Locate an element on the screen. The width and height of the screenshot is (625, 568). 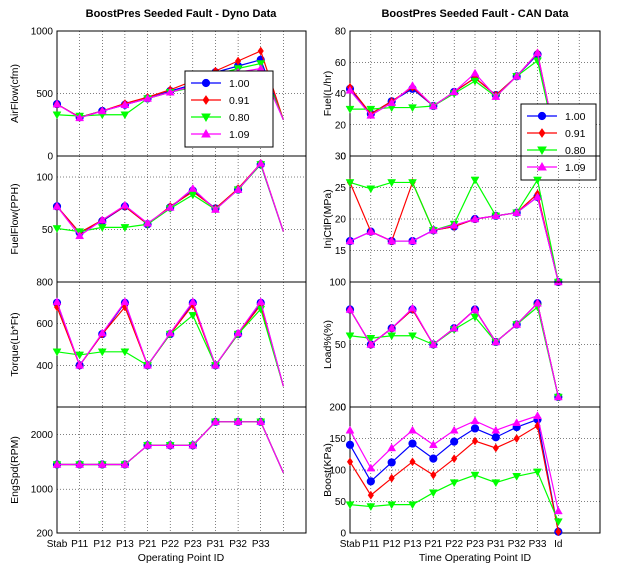
left-panel1-legend-marker-0.80 is located at coordinates (206, 118).